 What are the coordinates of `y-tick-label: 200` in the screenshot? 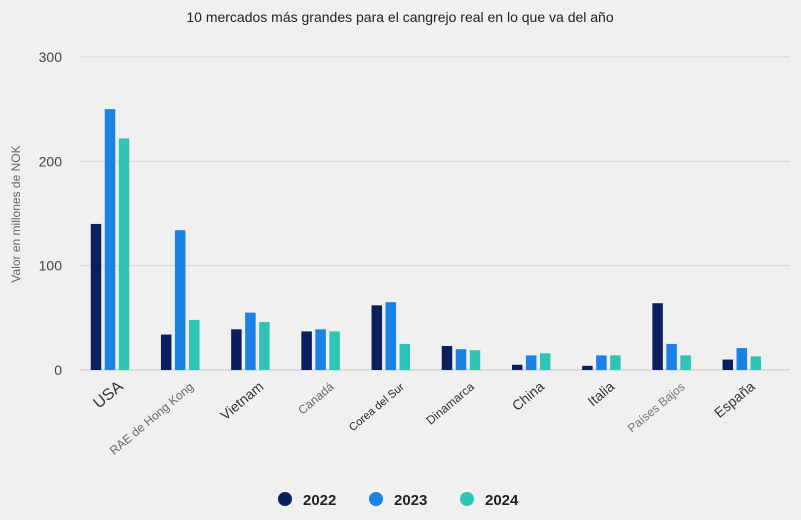 It's located at (51, 161).